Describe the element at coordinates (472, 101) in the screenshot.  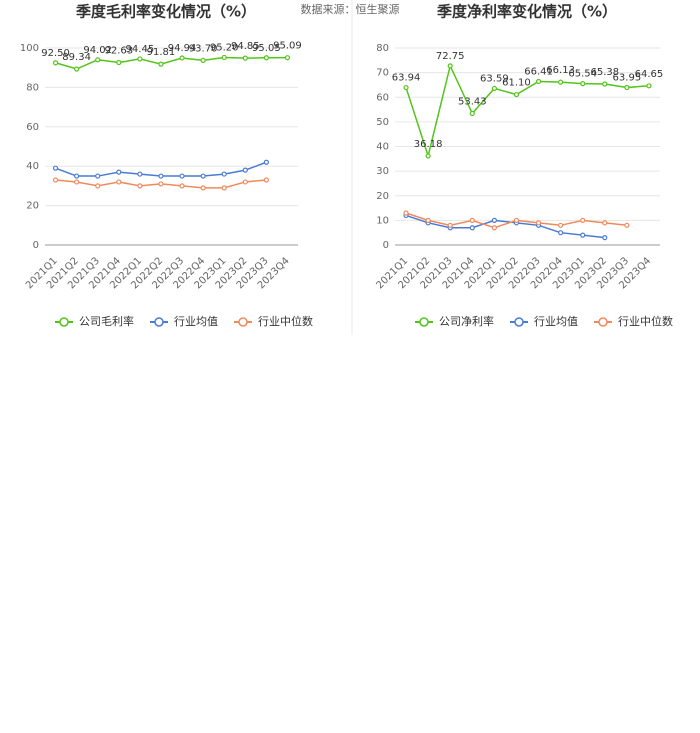
I see `value-label: 53.43` at that location.